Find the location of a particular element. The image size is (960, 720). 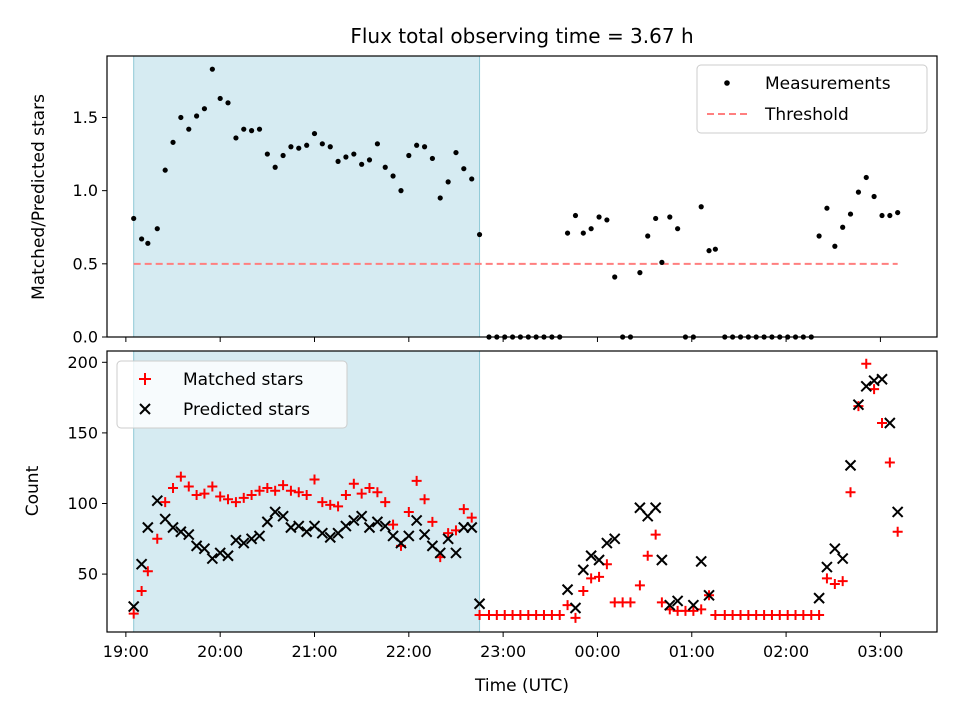

top-y-tick-label: 0.0 is located at coordinates (85, 337).